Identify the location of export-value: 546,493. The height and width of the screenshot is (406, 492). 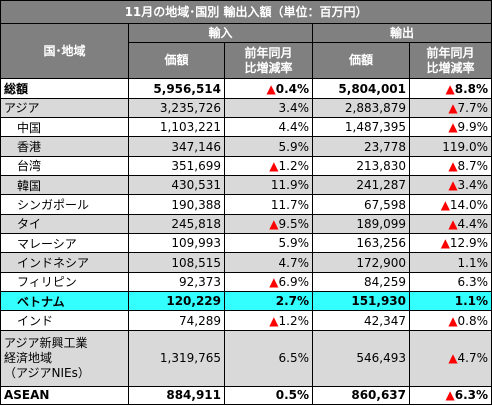
(361, 358).